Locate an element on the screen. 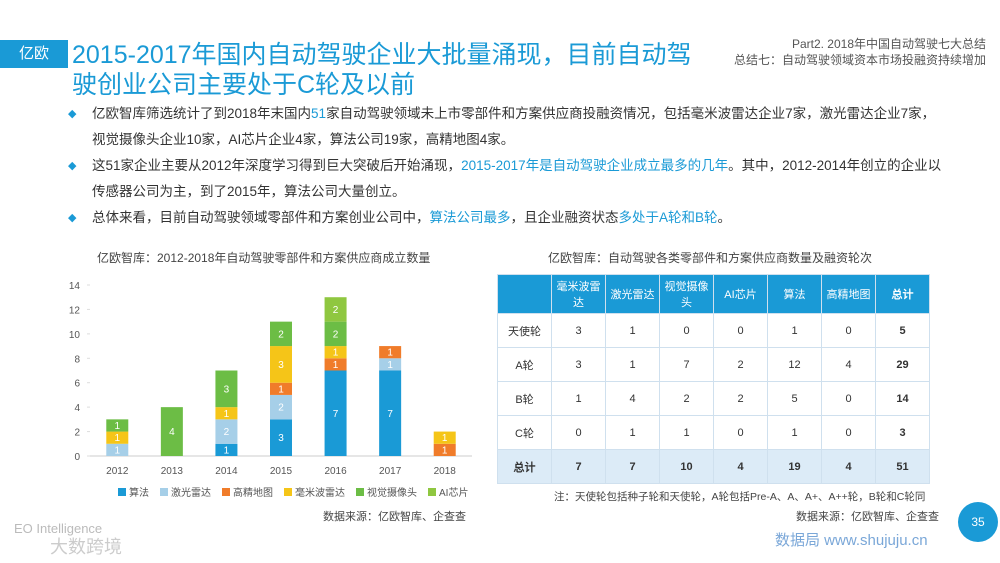 The image size is (1000, 563). bullet-text: 多处于A轮和B轮 is located at coordinates (668, 217).